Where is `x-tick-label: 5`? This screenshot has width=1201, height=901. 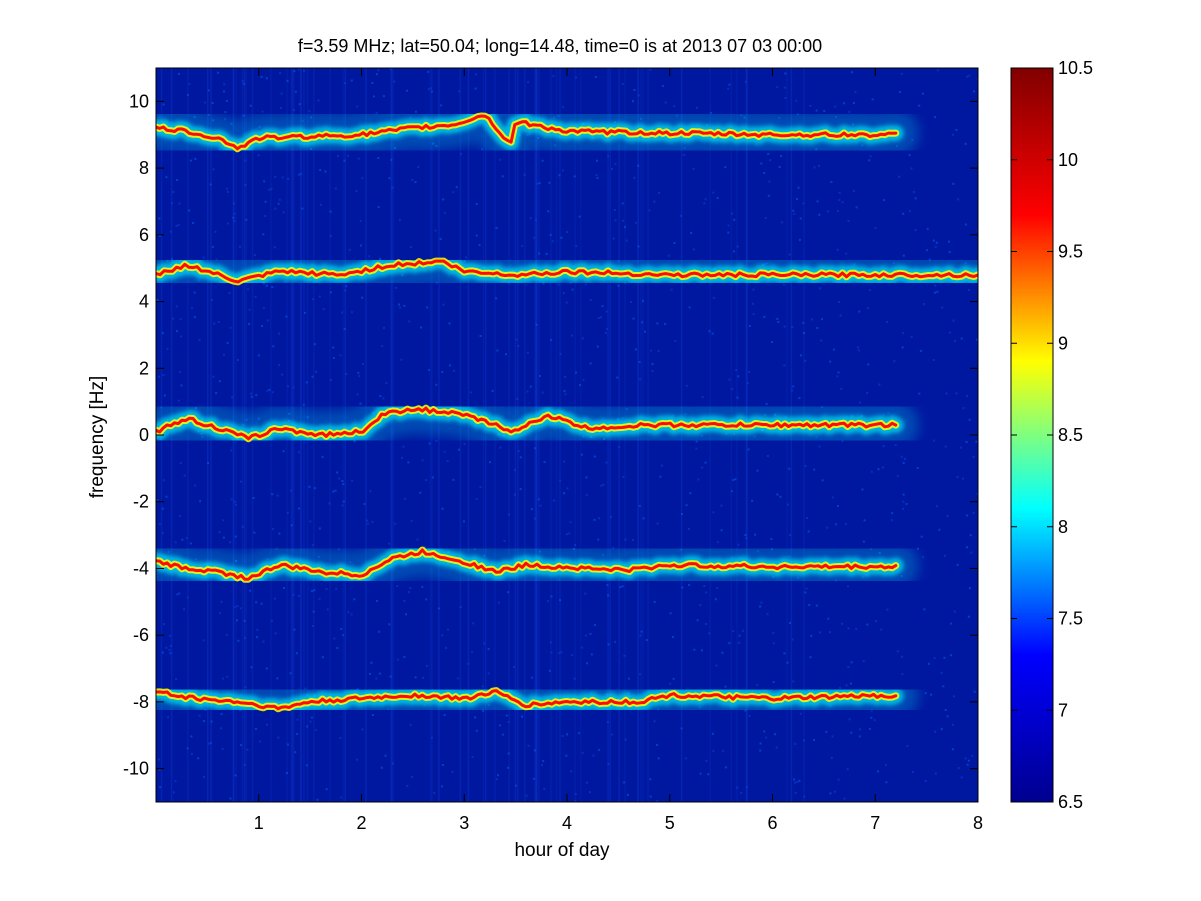
x-tick-label: 5 is located at coordinates (670, 823).